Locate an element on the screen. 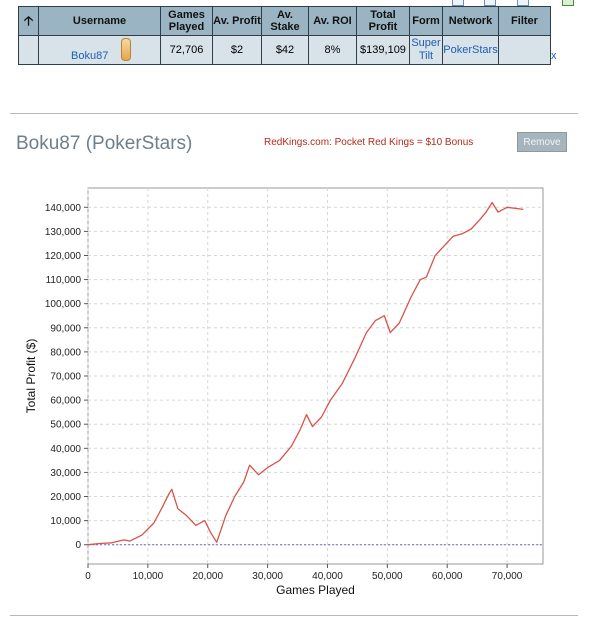 The width and height of the screenshot is (595, 617). remove-row-cell: x is located at coordinates (560, 50).